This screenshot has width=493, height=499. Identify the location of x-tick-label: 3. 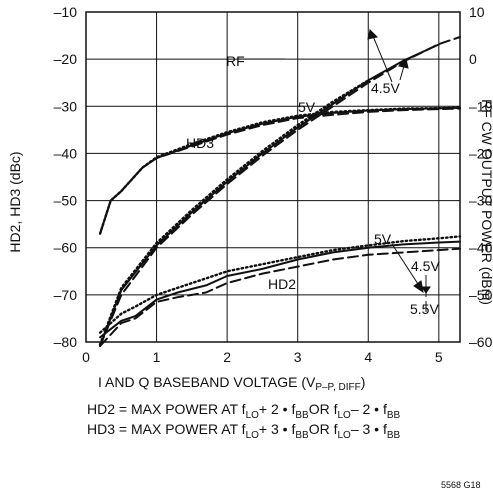
(298, 357).